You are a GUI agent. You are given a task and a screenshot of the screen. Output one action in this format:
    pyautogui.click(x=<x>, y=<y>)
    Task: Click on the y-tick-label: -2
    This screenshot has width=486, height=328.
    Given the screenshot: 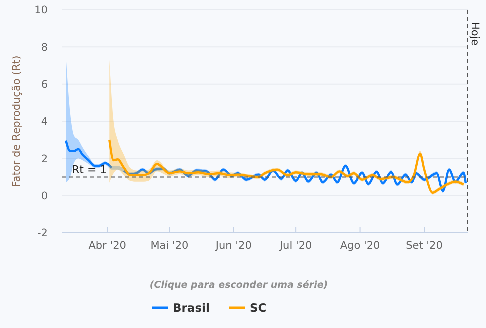 What is the action you would take?
    pyautogui.click(x=43, y=234)
    